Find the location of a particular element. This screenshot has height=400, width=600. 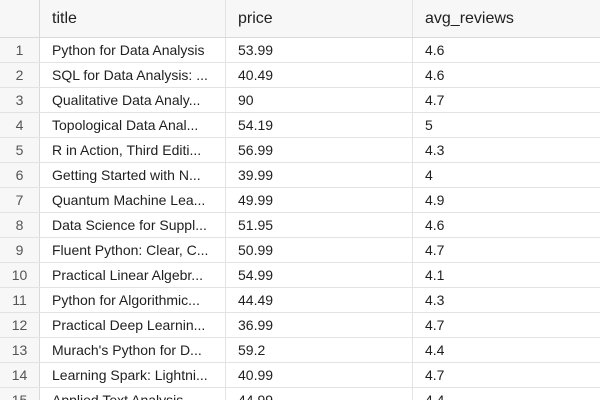

table-row: 7 Quantum Machine Lea... 49.99 4.9 is located at coordinates (300, 200).